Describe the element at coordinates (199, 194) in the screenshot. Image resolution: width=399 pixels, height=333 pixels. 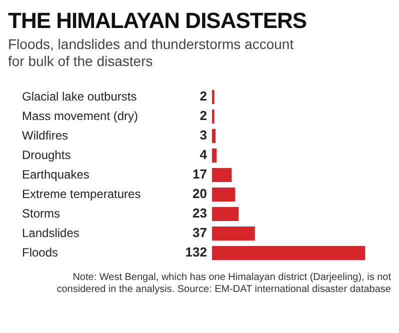
I see `data-label: 20` at that location.